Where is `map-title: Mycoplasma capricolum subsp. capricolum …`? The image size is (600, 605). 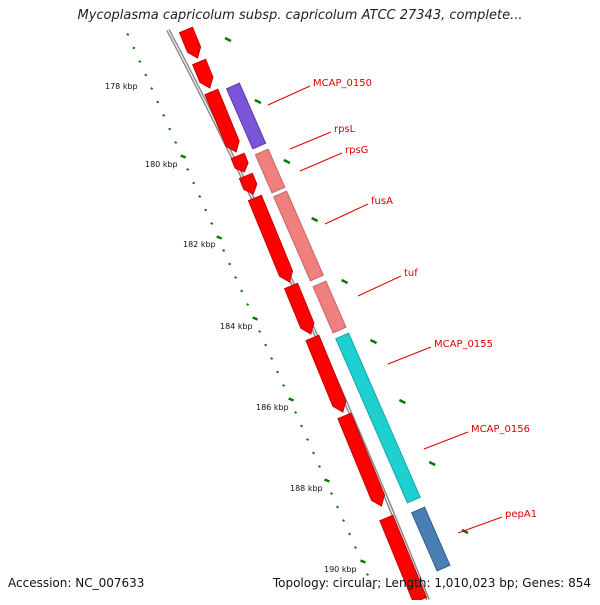 map-title: Mycoplasma capricolum subsp. capricolum … is located at coordinates (300, 15).